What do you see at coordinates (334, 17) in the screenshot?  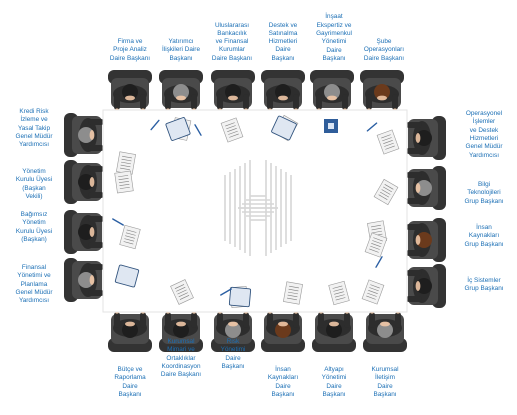 I see `seat-label-line: İnşaat` at bounding box center [334, 17].